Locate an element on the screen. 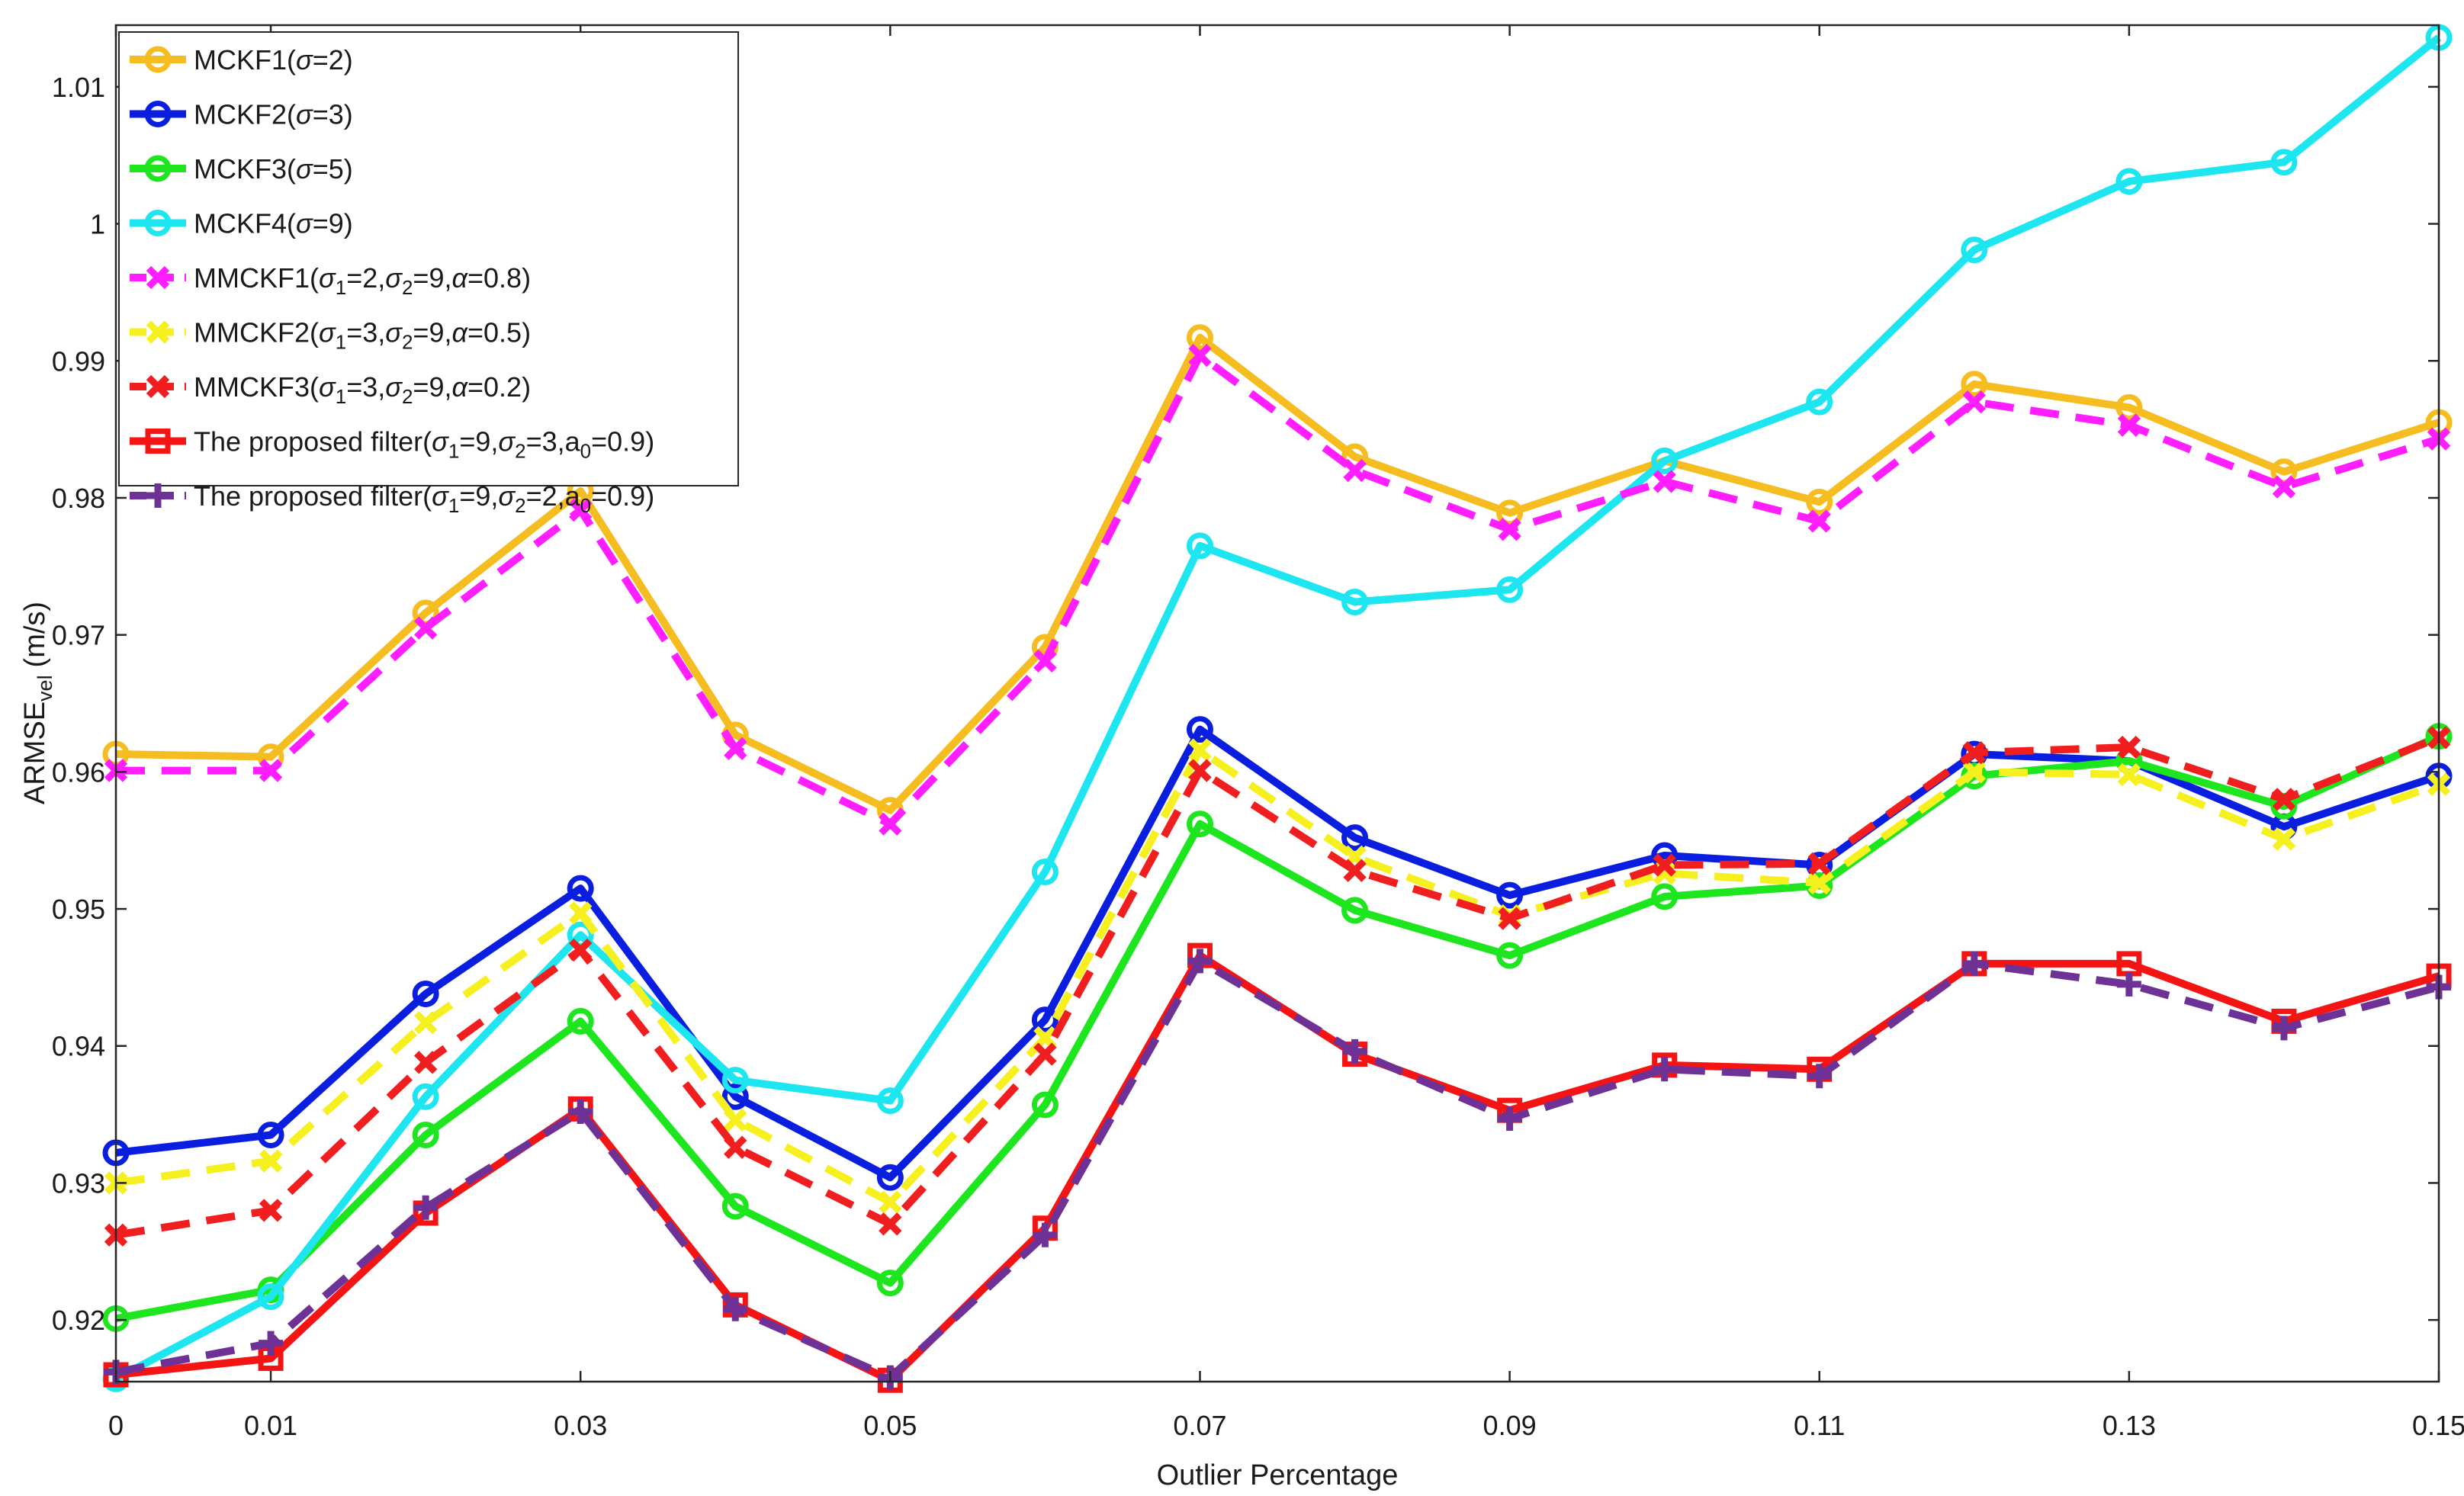 The height and width of the screenshot is (1496, 2464). x-tick-label: 0.15 is located at coordinates (2438, 1426).